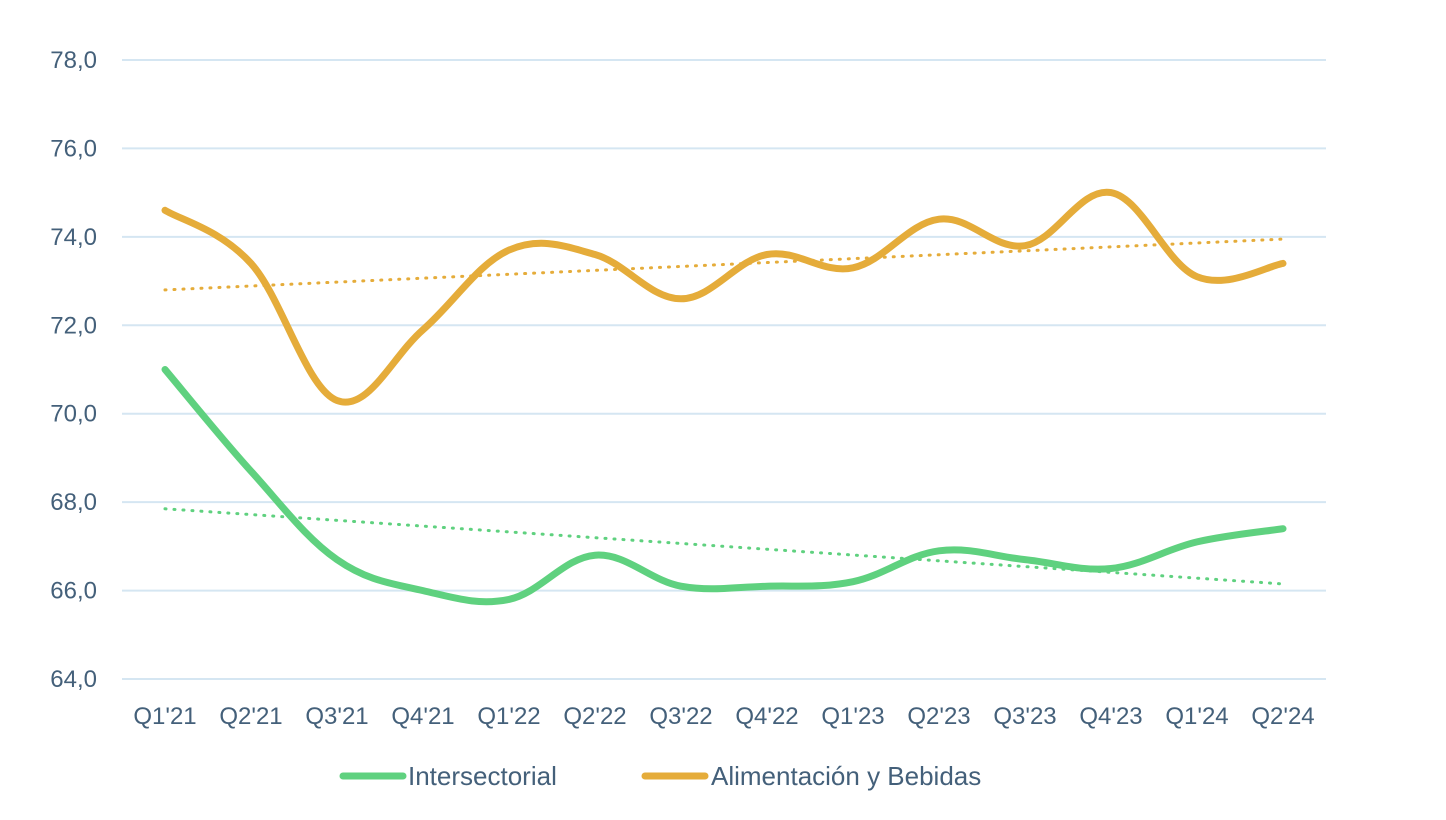 This screenshot has width=1446, height=820. I want to click on y-tick-label: 72,0, so click(73, 325).